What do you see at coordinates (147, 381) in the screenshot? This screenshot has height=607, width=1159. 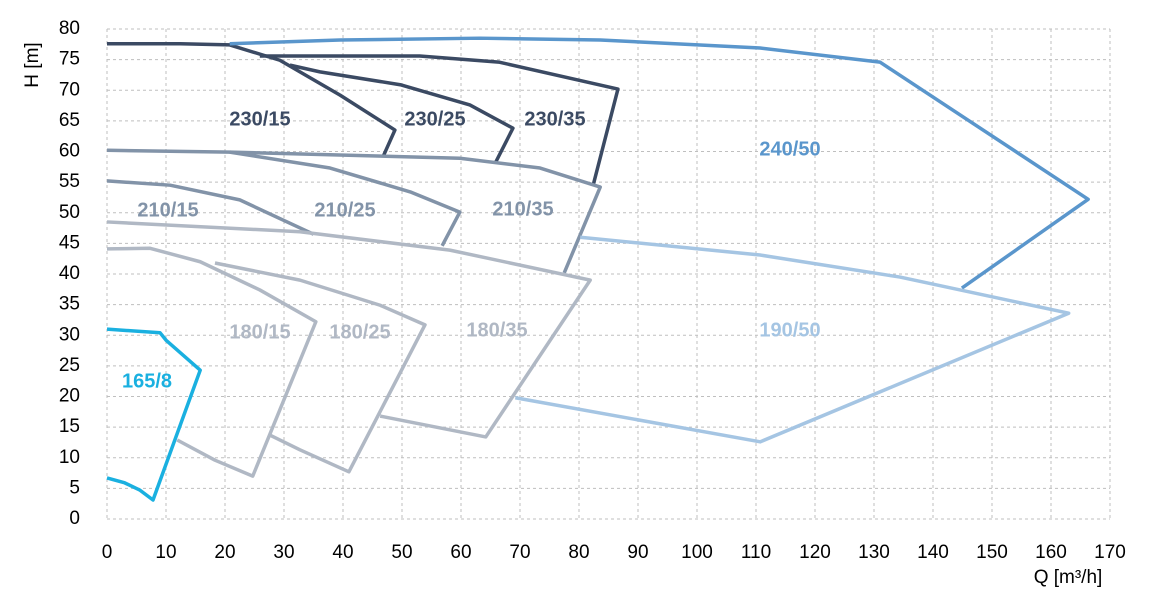 I see `series-label: 165/8` at bounding box center [147, 381].